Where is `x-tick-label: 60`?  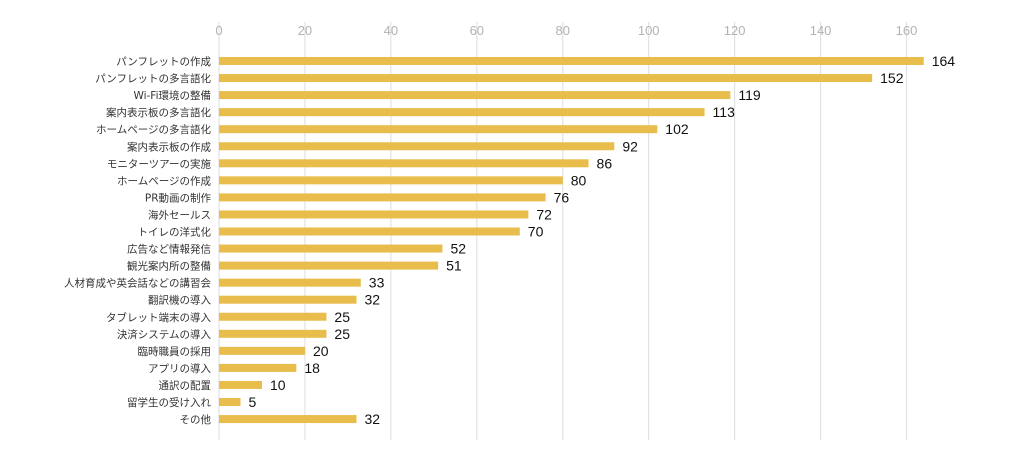
x-tick-label: 60 is located at coordinates (477, 30).